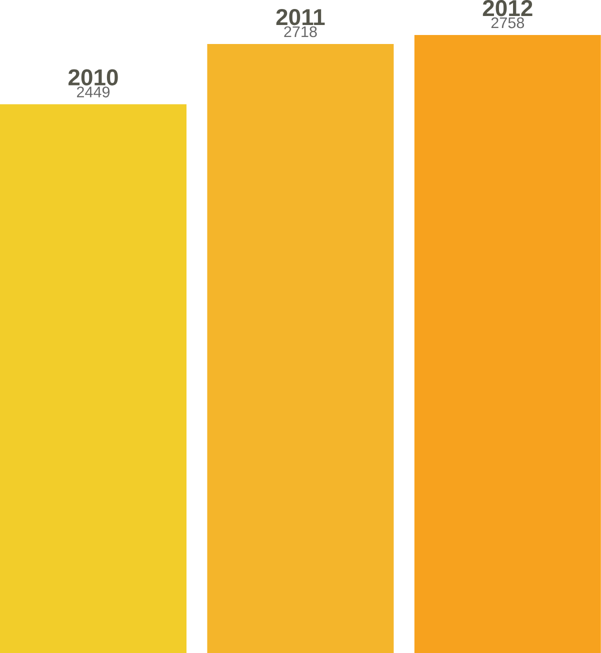 Image resolution: width=601 pixels, height=653 pixels. What do you see at coordinates (300, 32) in the screenshot?
I see `data-label: 2718` at bounding box center [300, 32].